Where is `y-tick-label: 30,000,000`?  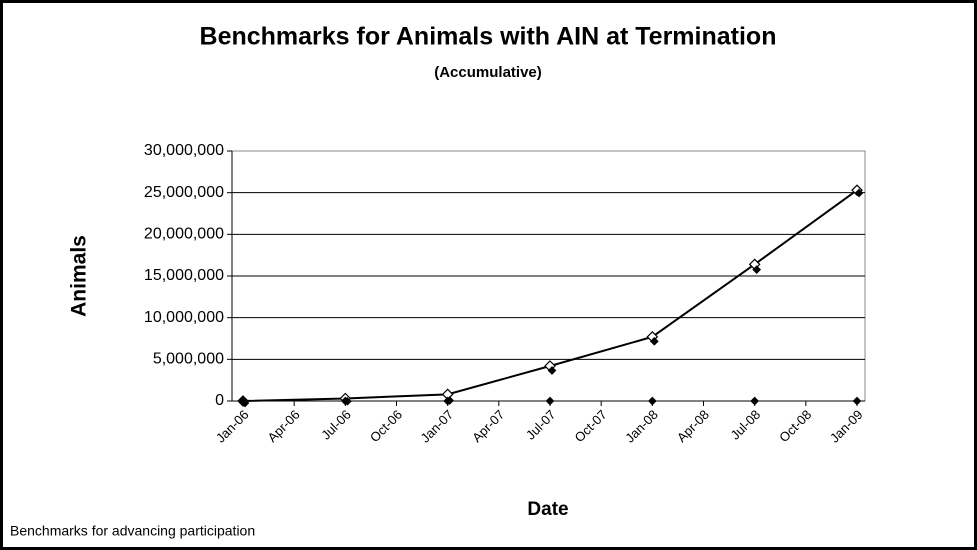 y-tick-label: 30,000,000 is located at coordinates (184, 150).